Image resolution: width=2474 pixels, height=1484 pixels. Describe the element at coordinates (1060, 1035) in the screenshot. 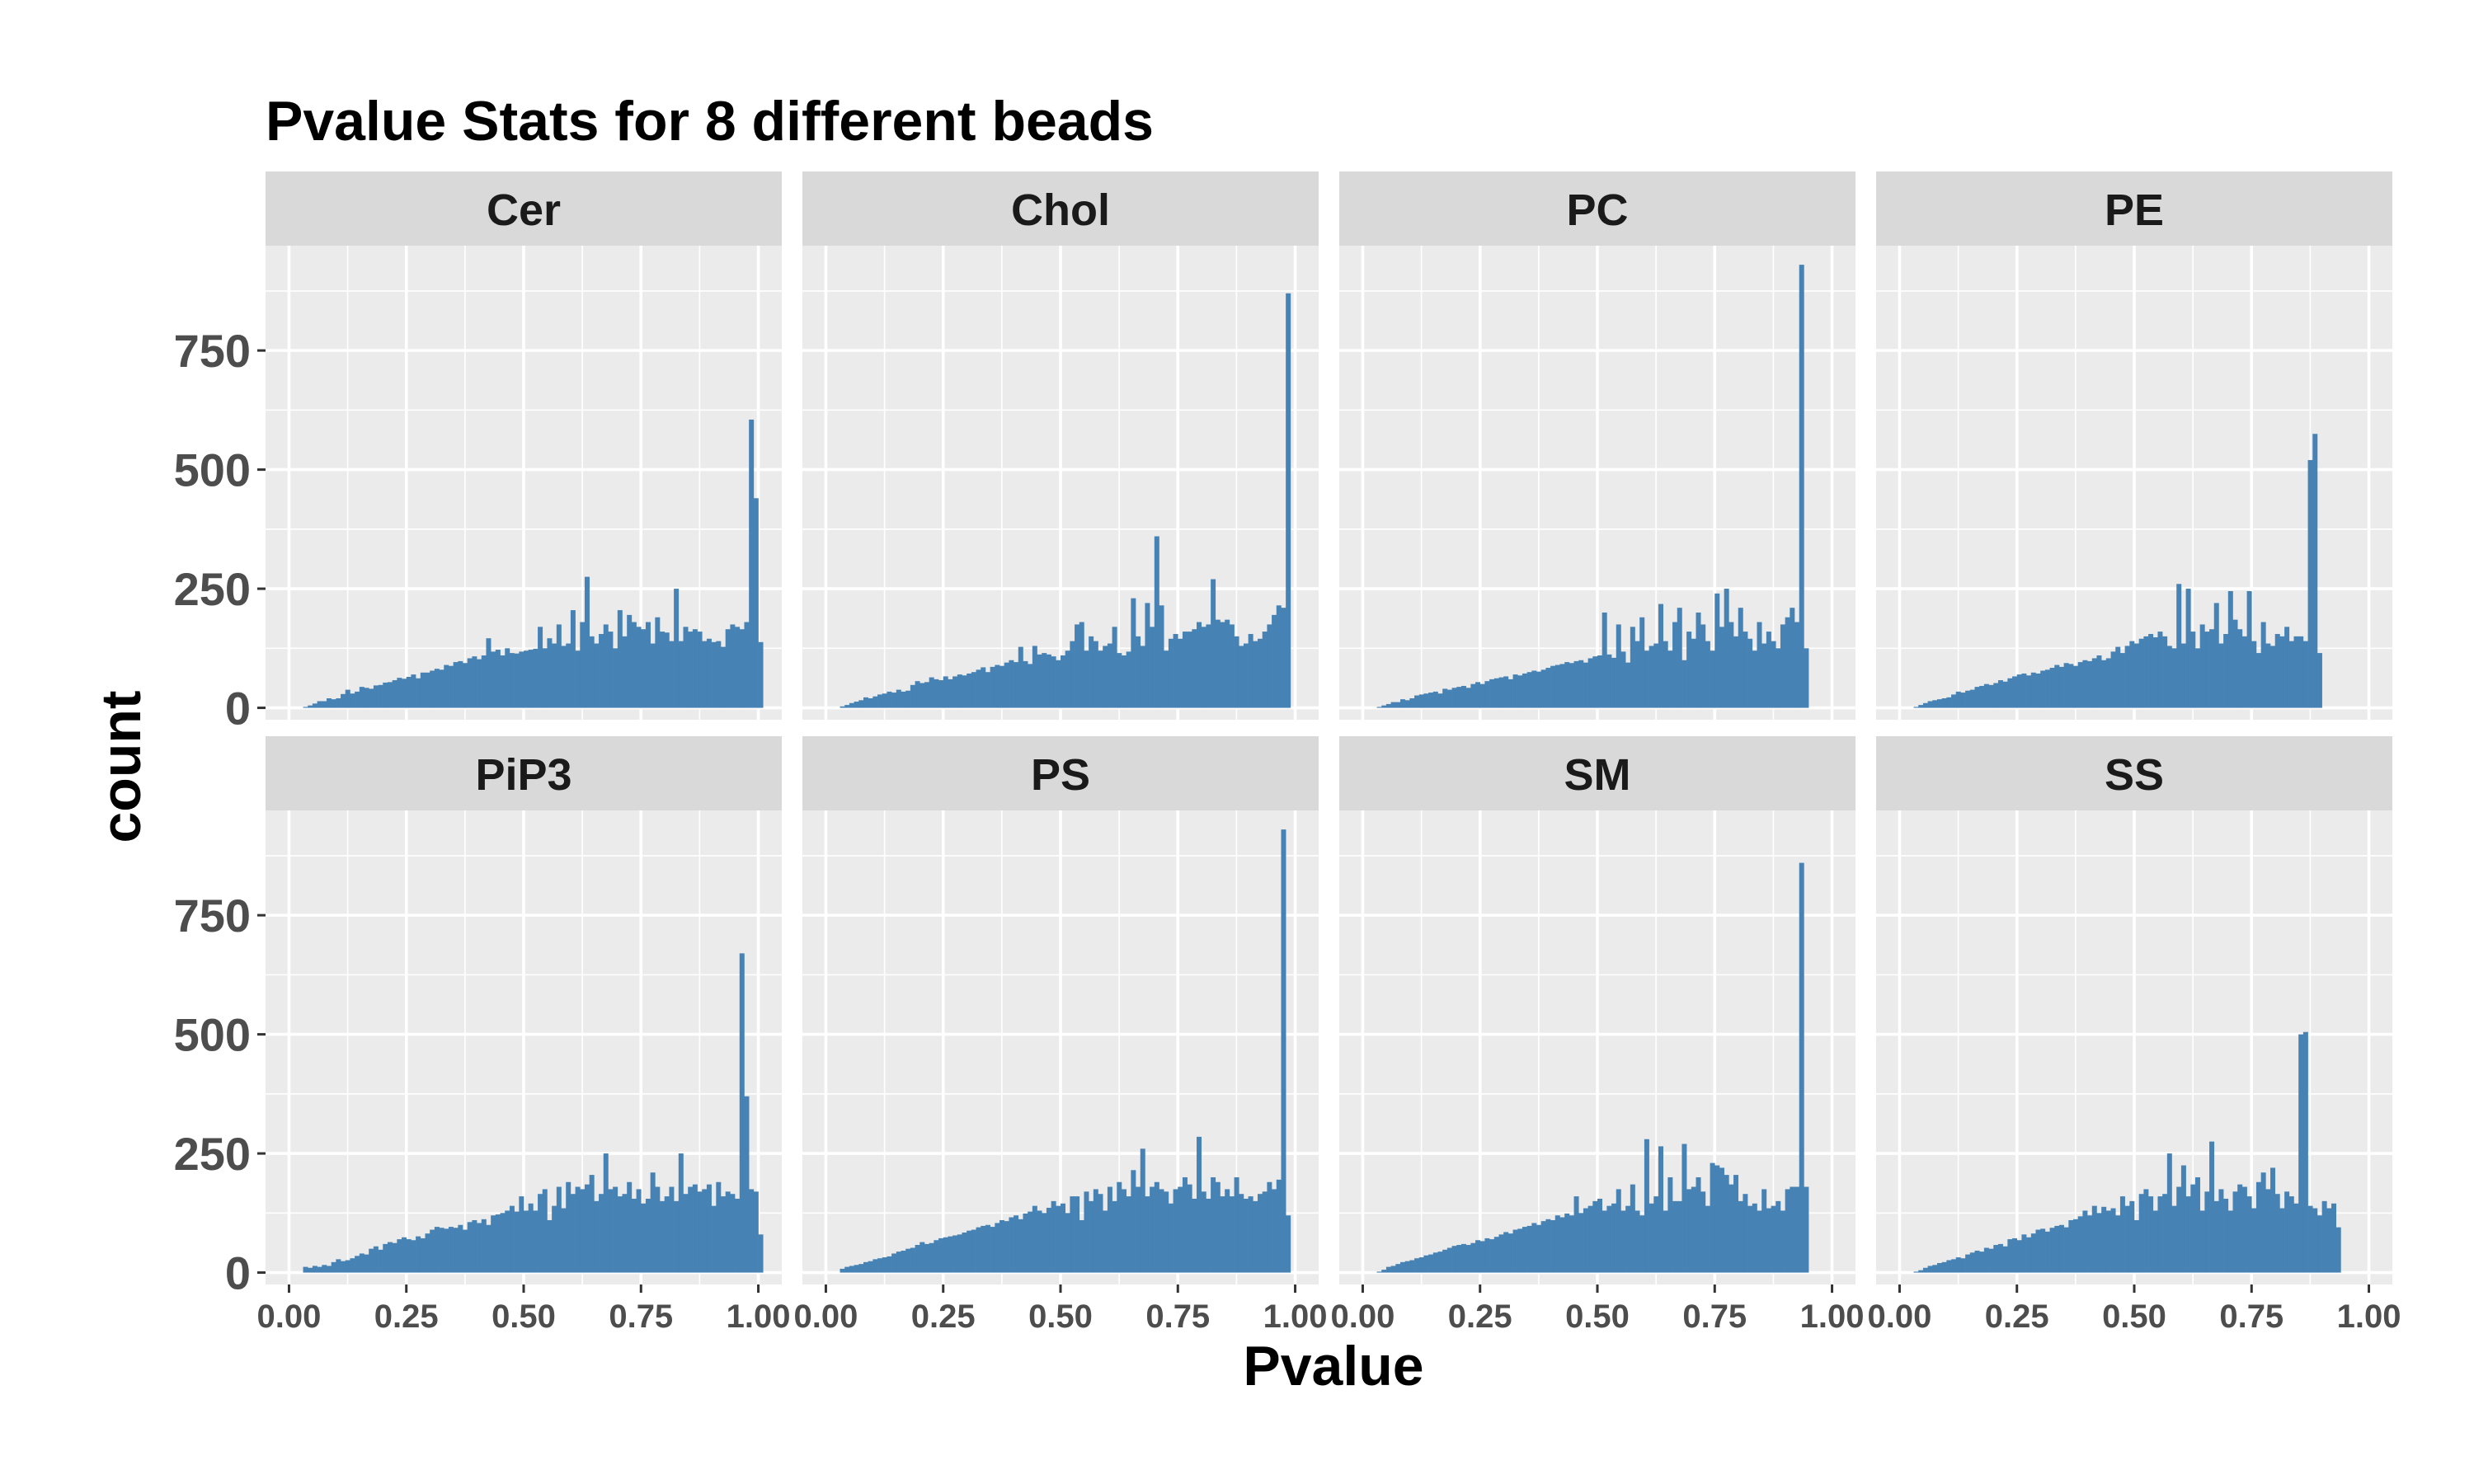

I see `facet-ps: PS 0.00 0.25 0.50 0.75 1.00` at that location.